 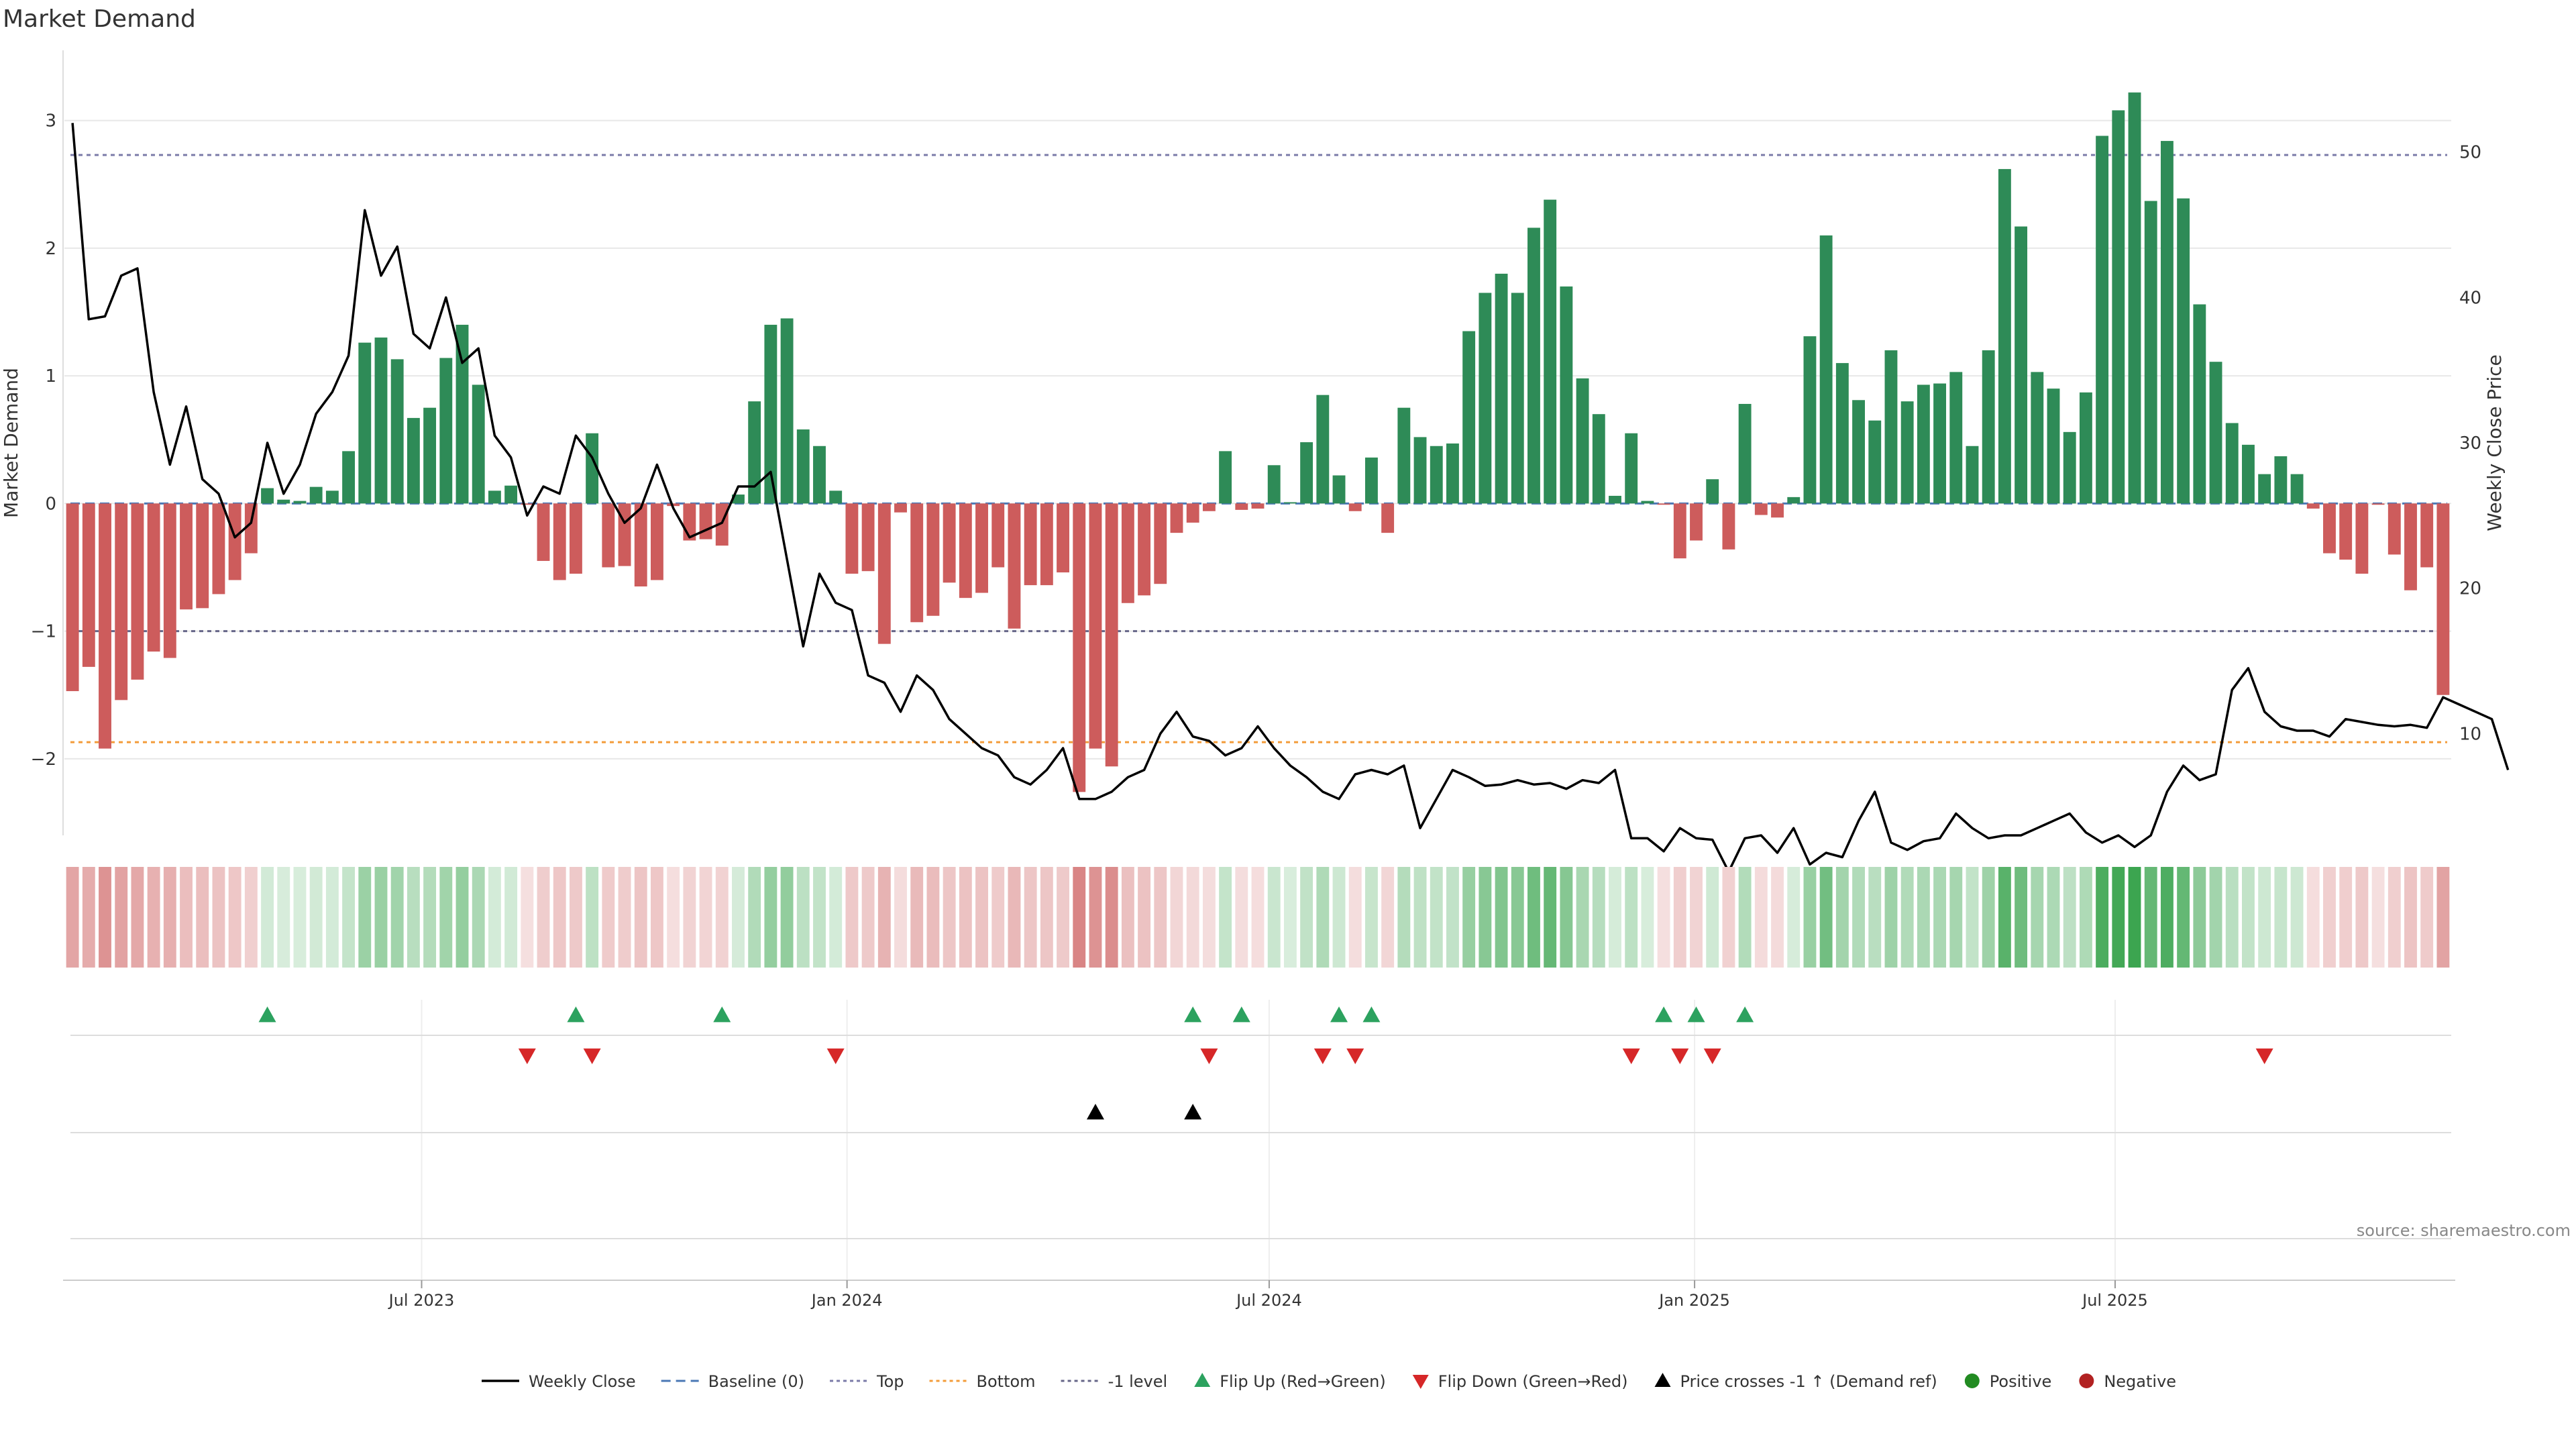 I want to click on y-left-tick-label: 1, so click(x=50, y=376).